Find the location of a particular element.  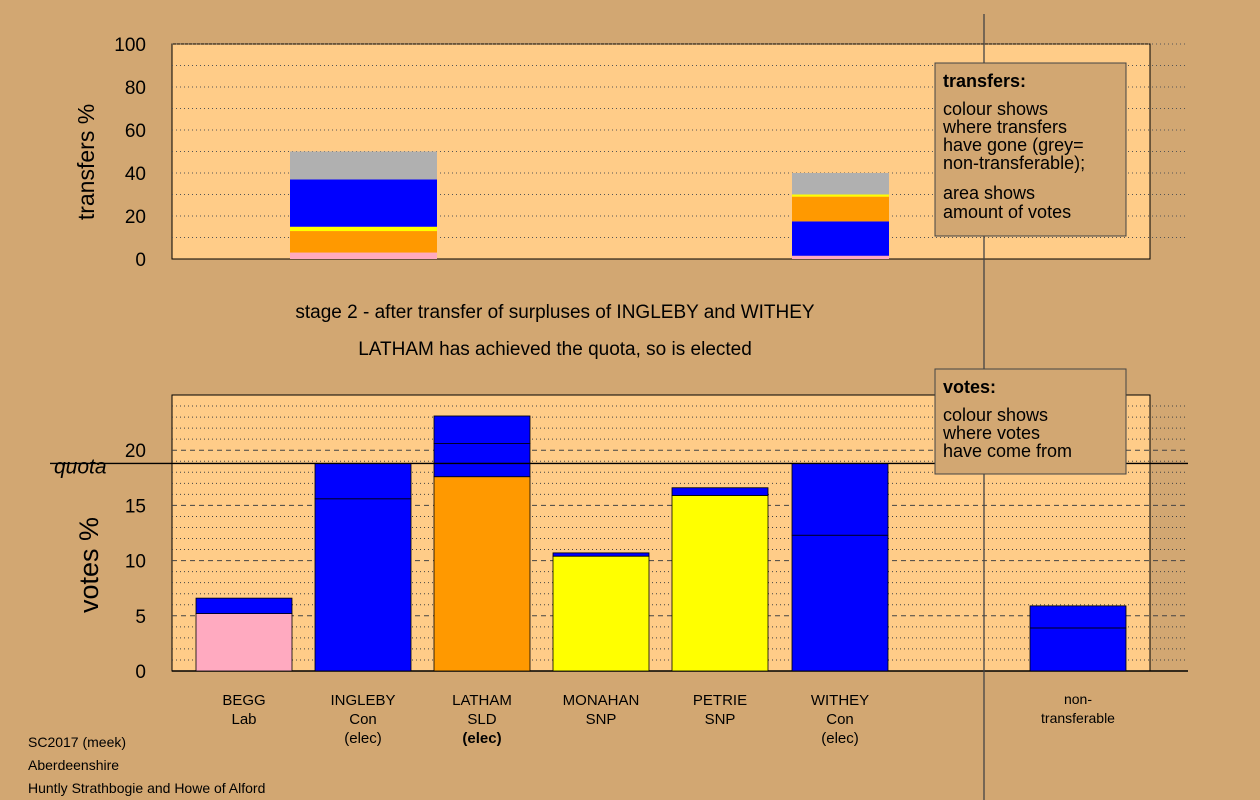

votes-ytick-label: 10 is located at coordinates (135, 562).